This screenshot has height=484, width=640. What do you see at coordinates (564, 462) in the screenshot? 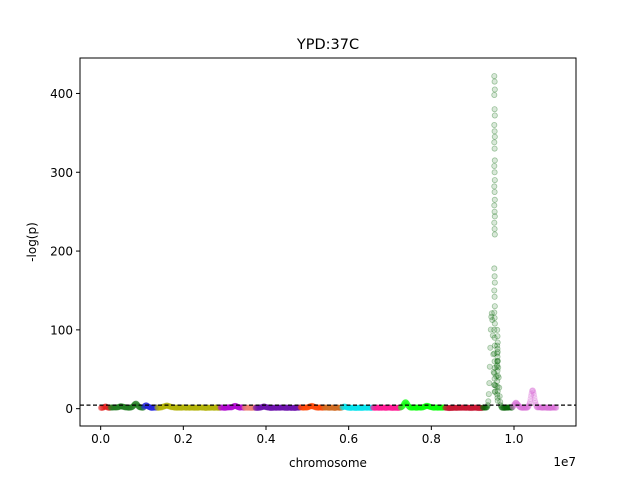
I see `x-axis-offset-label: 1e7` at bounding box center [564, 462].